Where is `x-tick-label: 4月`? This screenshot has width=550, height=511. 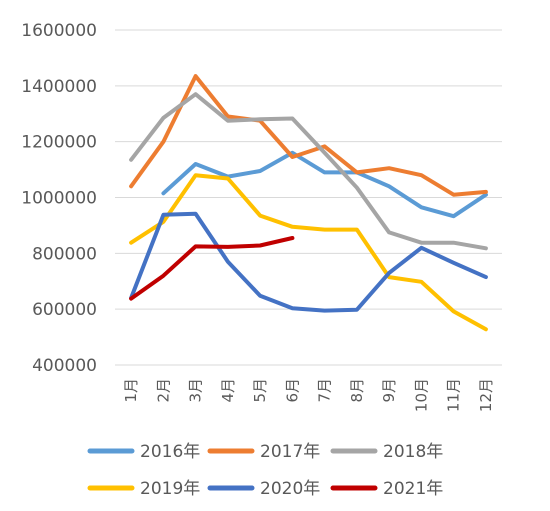
x-tick-label: 4月 is located at coordinates (228, 390).